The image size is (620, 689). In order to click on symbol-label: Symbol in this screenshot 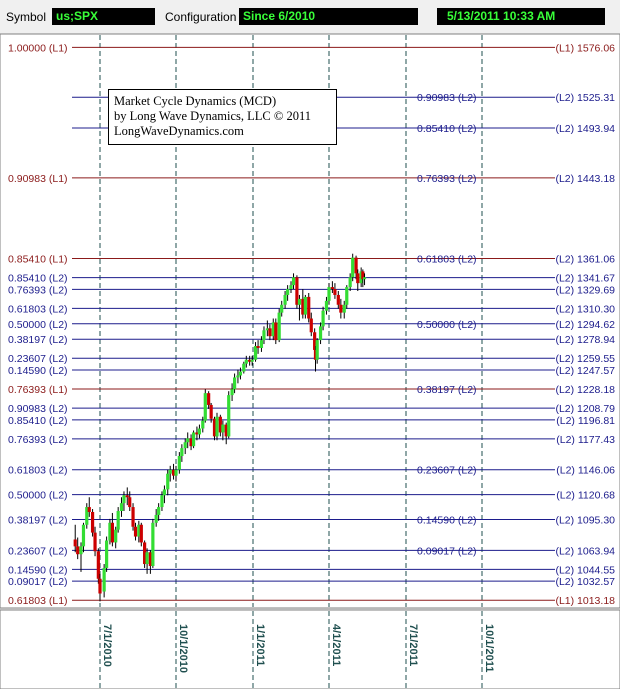, I will do `click(26, 17)`.